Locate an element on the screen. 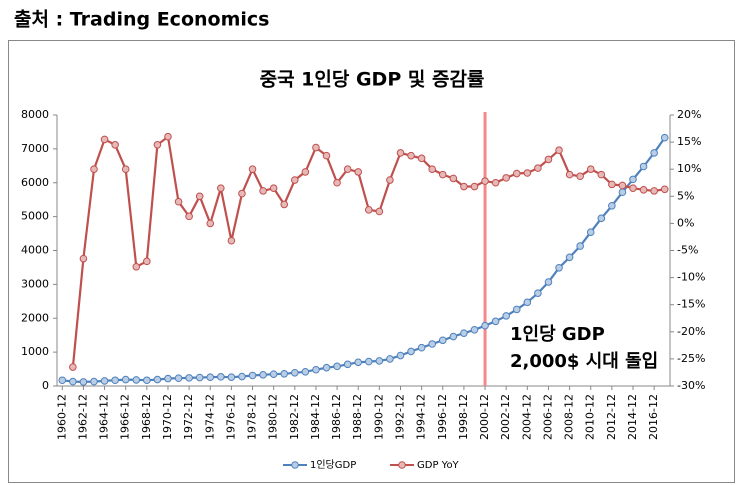 The width and height of the screenshot is (743, 485). x-tick-label: 1978-12 is located at coordinates (252, 417).